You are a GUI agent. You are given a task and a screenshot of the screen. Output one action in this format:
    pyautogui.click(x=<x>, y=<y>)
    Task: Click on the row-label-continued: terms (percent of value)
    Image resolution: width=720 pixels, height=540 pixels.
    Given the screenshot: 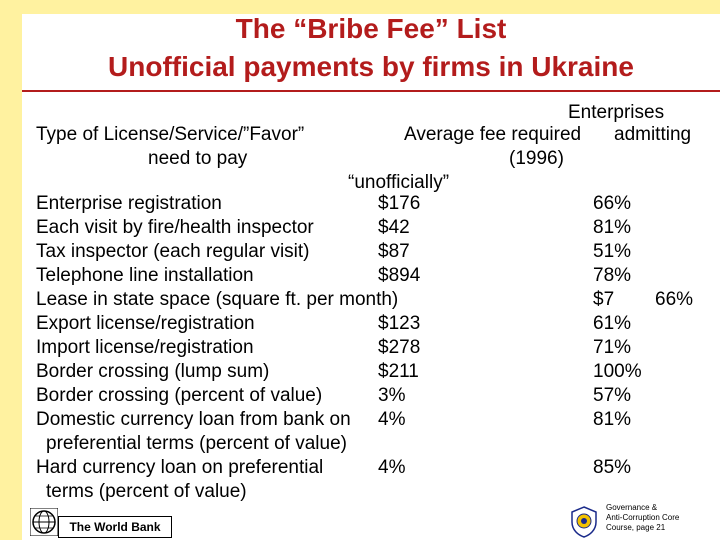 What is the action you would take?
    pyautogui.click(x=146, y=491)
    